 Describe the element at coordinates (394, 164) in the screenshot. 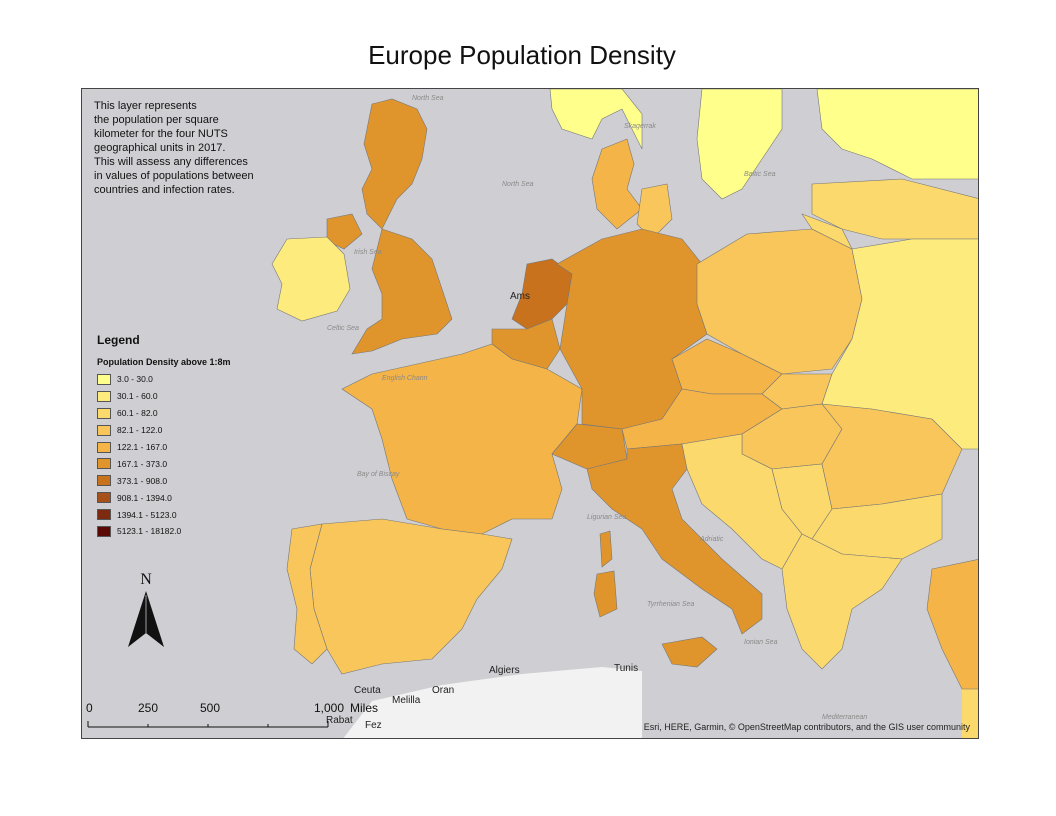

I see `region-scotland` at that location.